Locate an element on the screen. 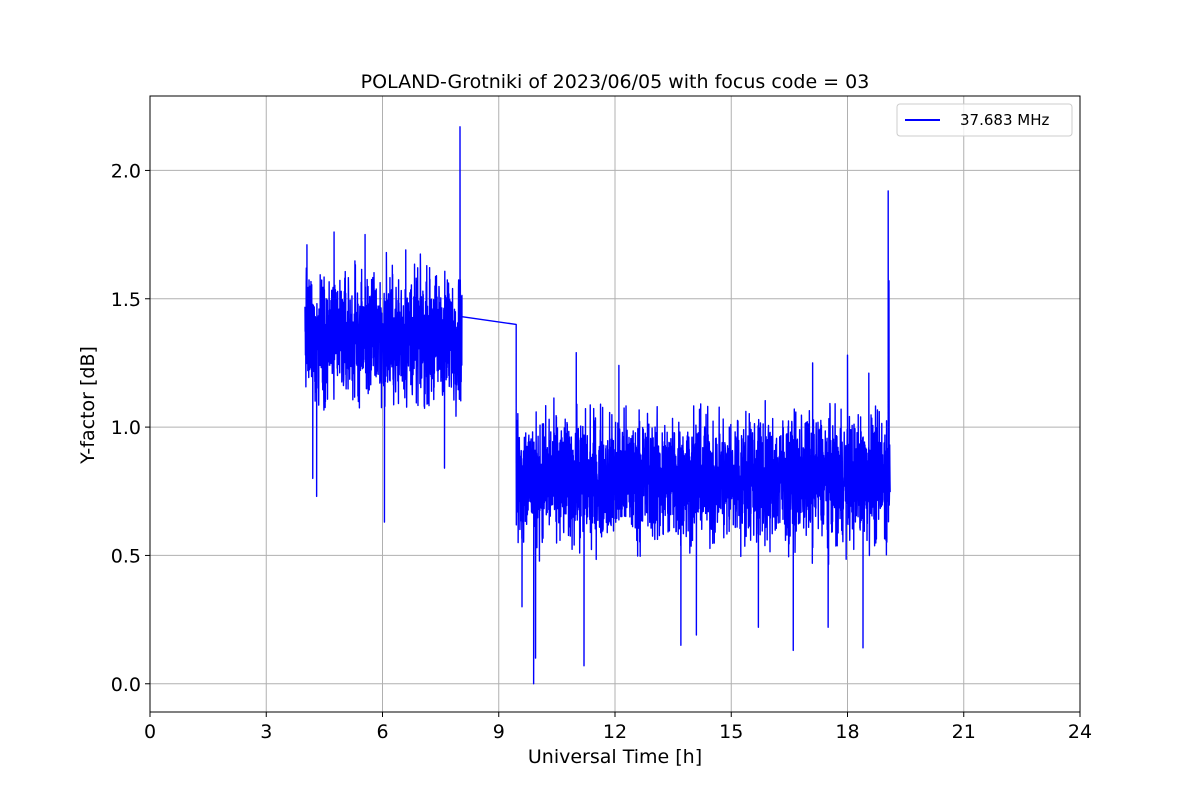  y-tick-label: 1.0 is located at coordinates (126, 428).